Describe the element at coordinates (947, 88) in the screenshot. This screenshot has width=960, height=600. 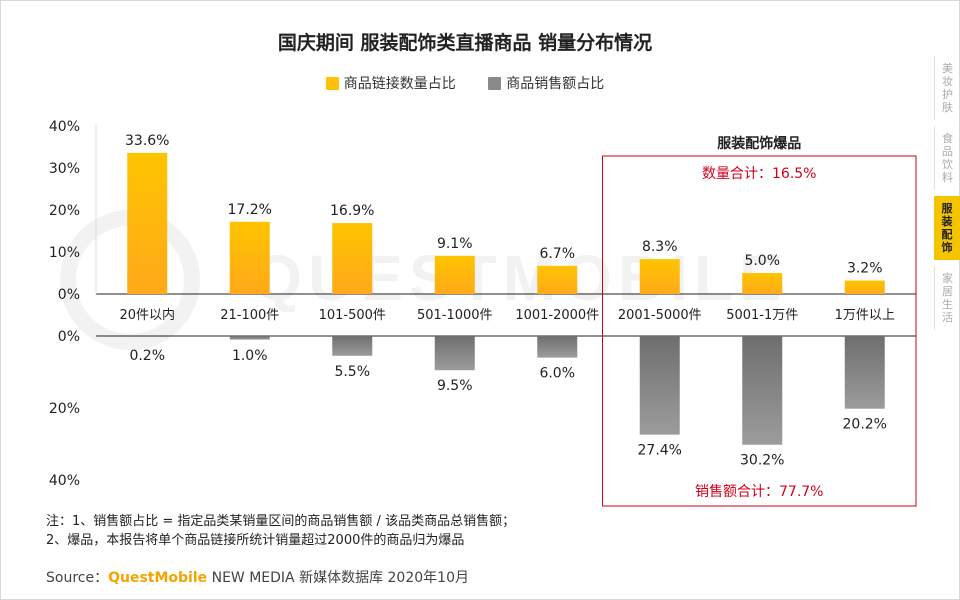
I see `side-nav-item-0: 美妆护肤` at that location.